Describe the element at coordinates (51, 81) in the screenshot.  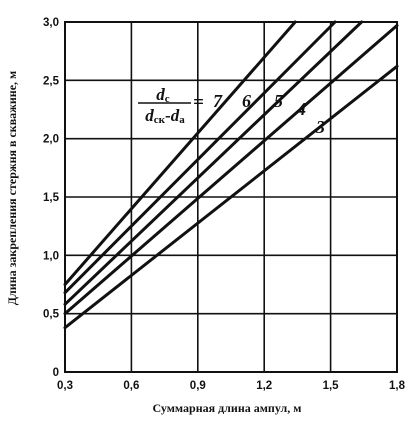
I see `y-tick-label: 2,5` at that location.